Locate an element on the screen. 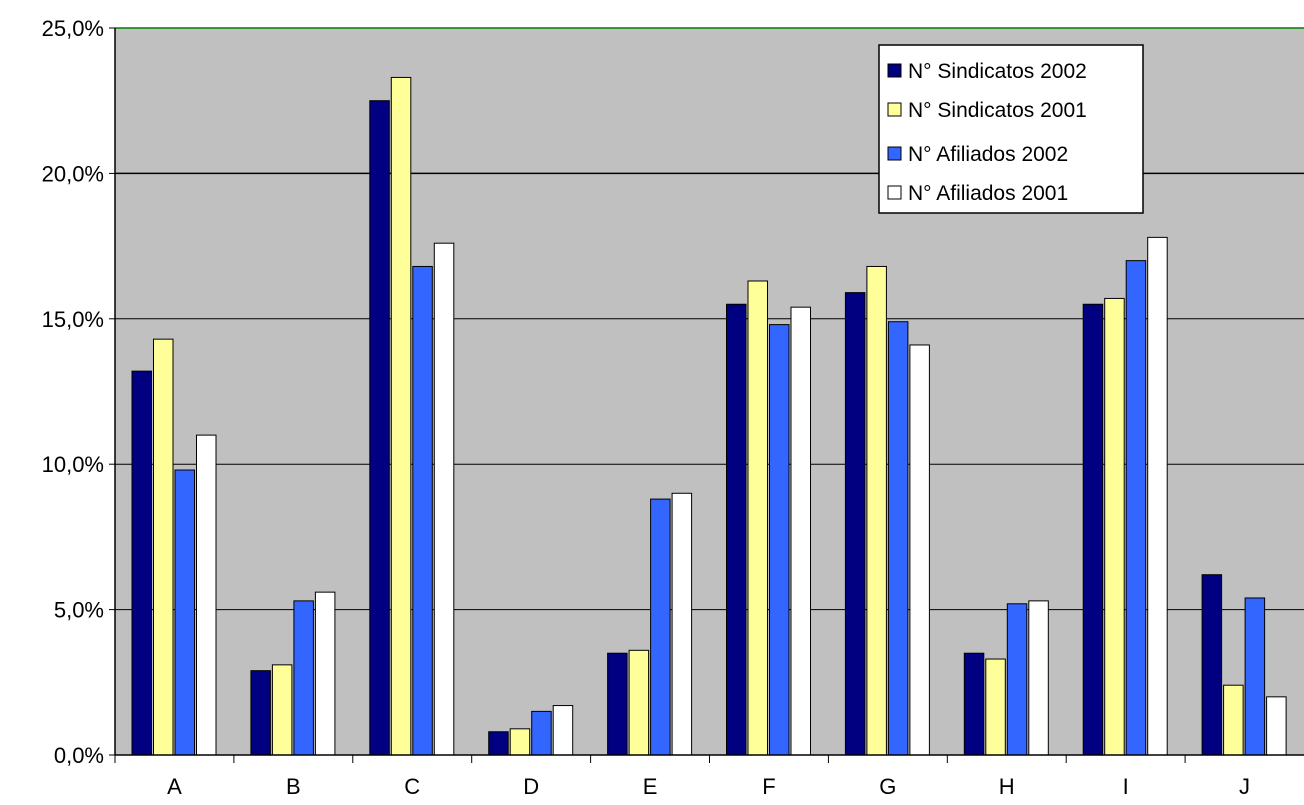 The height and width of the screenshot is (805, 1304). y-tick-label: 10,0% is located at coordinates (73, 464).